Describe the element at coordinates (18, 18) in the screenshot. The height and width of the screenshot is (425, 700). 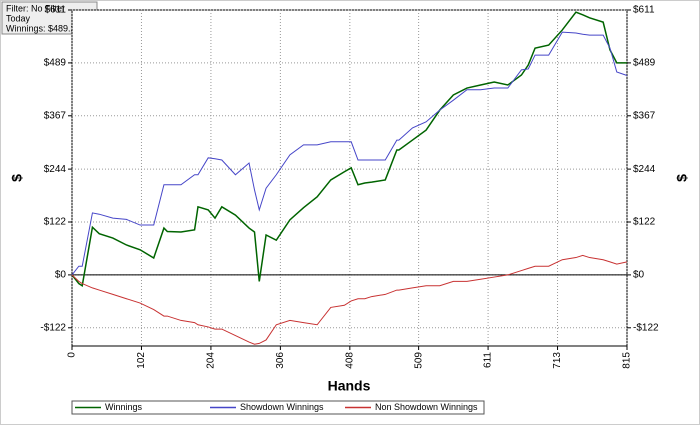
I see `info-line: Today` at that location.